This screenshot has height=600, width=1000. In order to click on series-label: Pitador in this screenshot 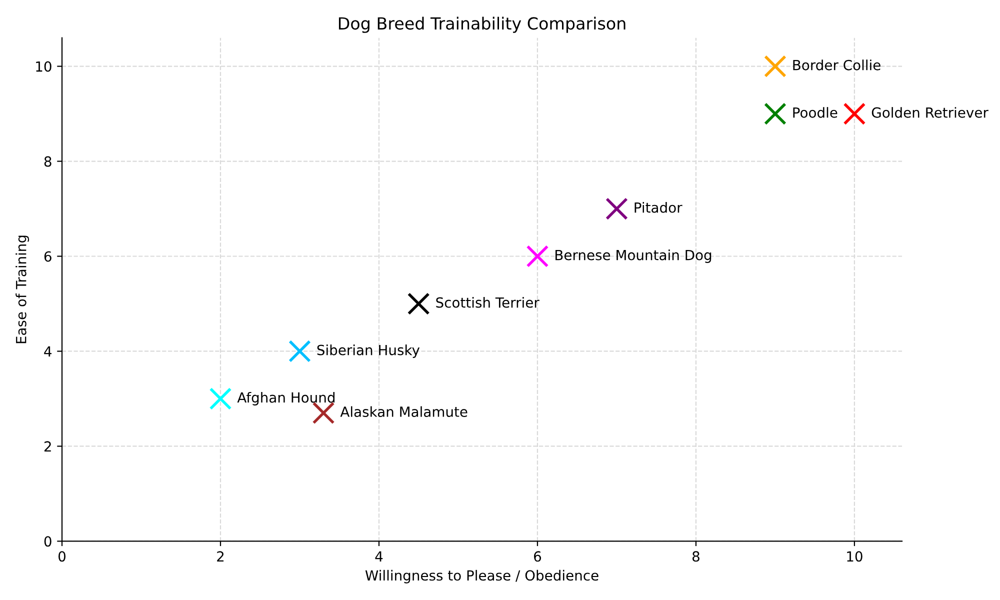, I will do `click(658, 207)`.